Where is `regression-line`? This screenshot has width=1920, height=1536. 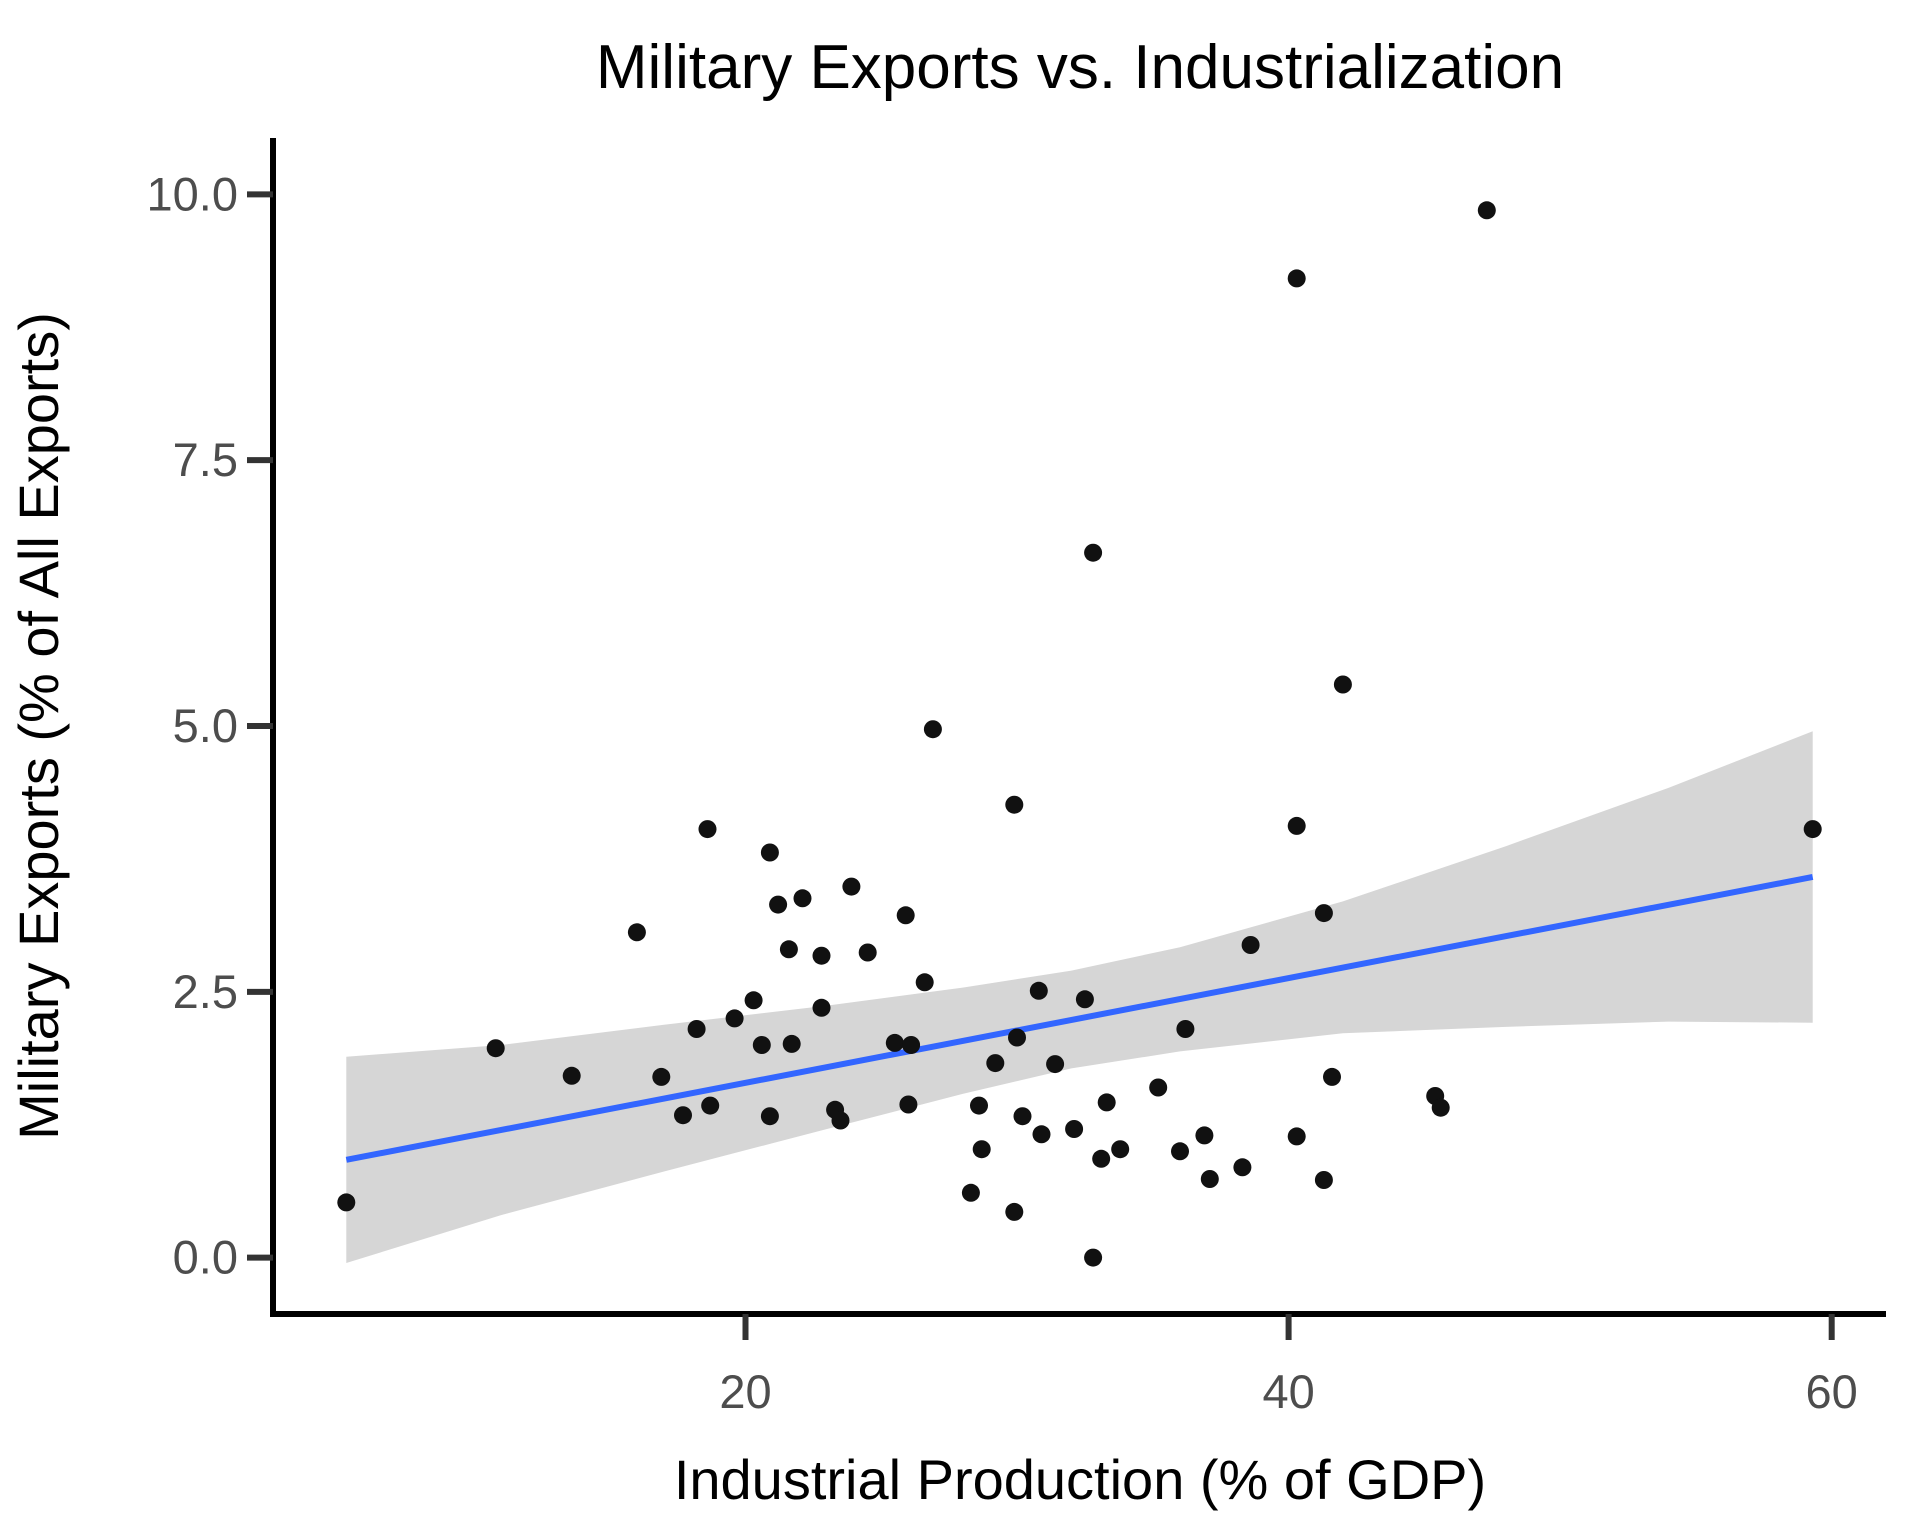
regression-line is located at coordinates (1079, 1018).